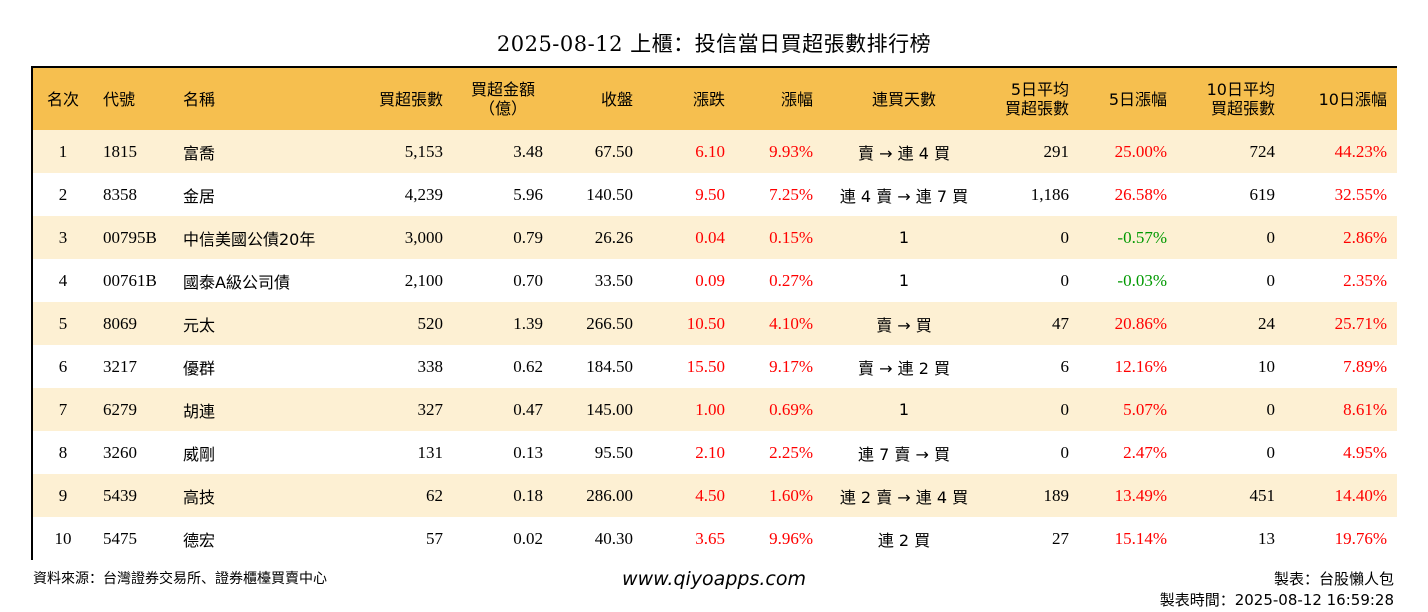  Describe the element at coordinates (430, 366) in the screenshot. I see `cell-buy-lots: 338` at that location.